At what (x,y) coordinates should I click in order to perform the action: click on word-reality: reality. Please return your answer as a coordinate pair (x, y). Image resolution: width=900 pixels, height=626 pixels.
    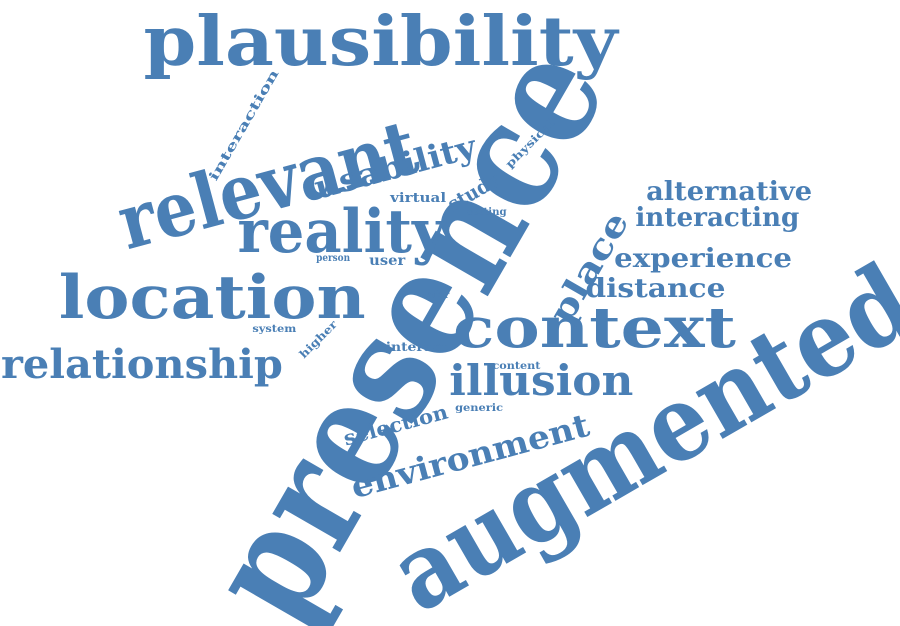
    Looking at the image, I should click on (341, 232).